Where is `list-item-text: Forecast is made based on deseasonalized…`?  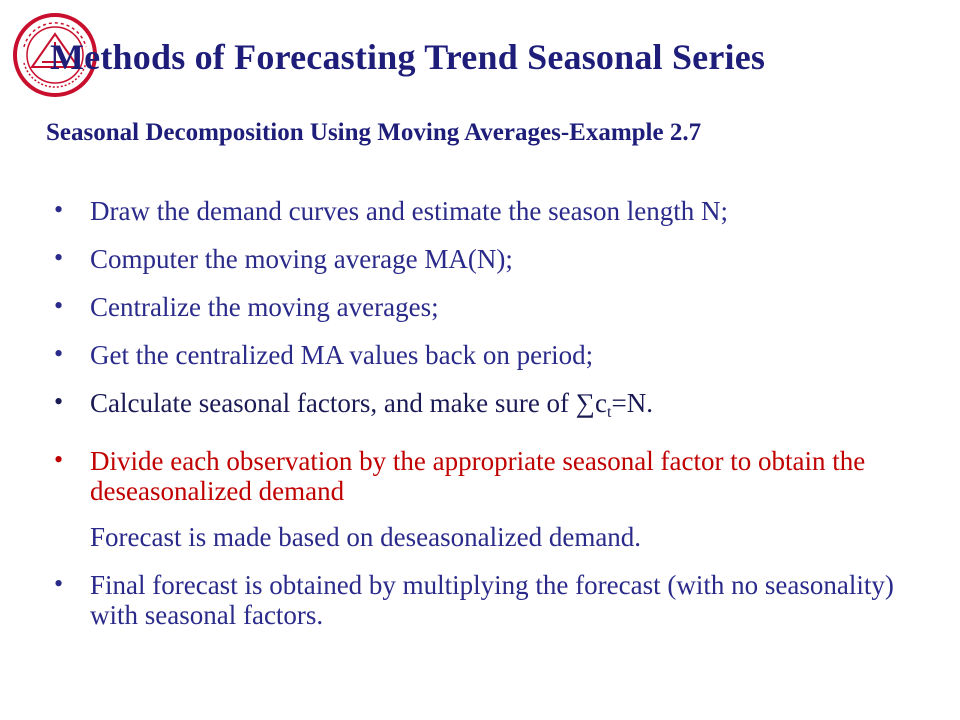
list-item-text: Forecast is made based on deseasonalized… is located at coordinates (366, 537).